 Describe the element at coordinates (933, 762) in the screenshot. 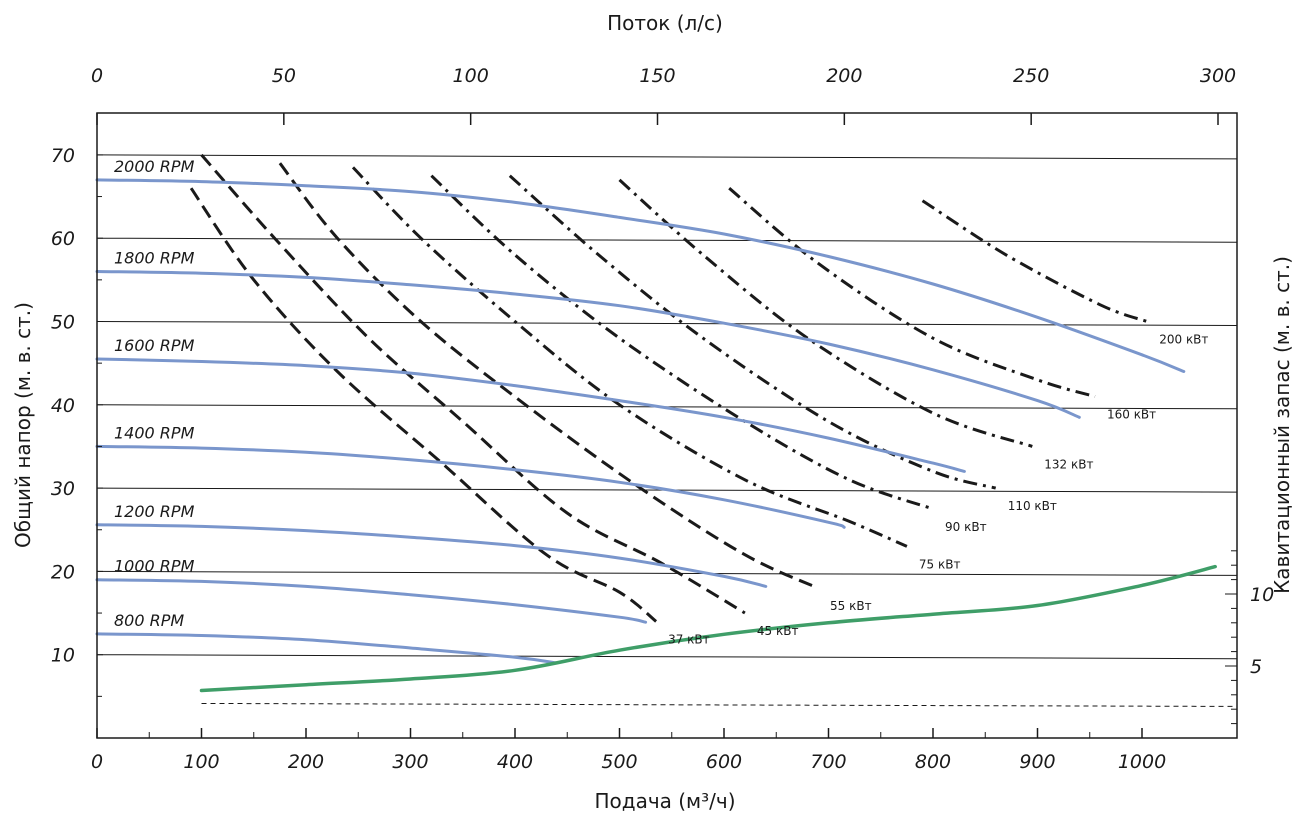

I see `x-bottom-tick-label: 800` at that location.